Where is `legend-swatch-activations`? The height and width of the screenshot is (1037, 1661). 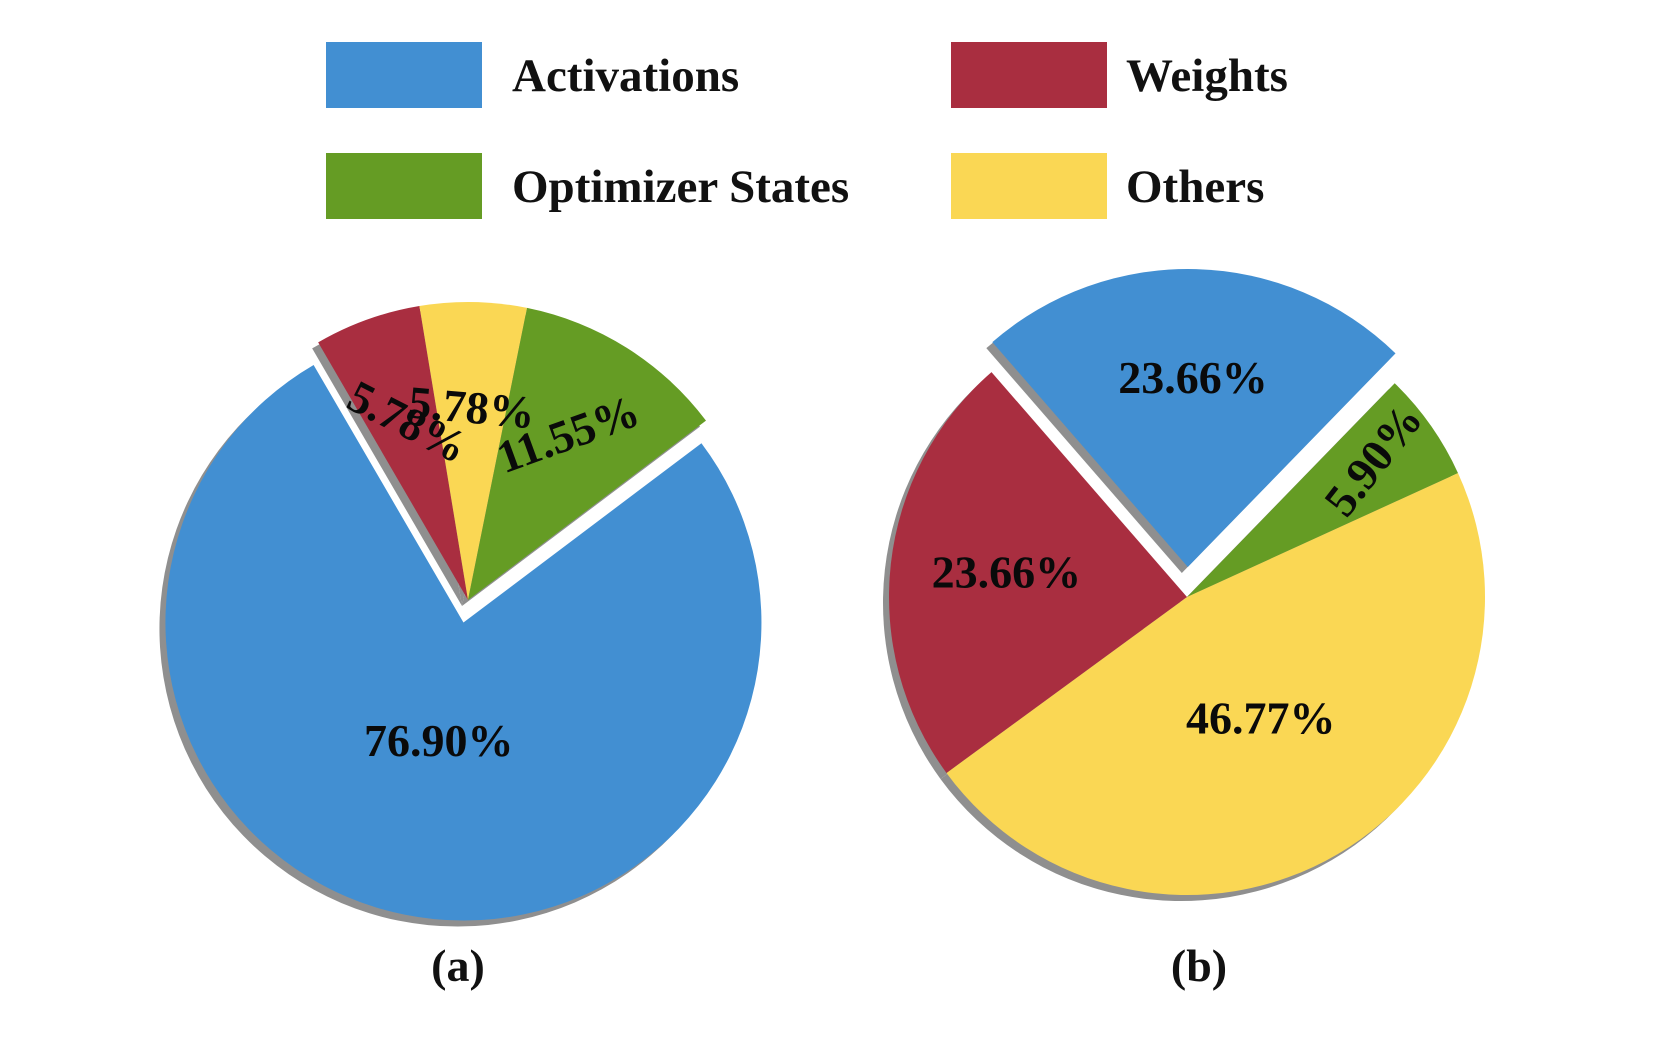
legend-swatch-activations is located at coordinates (404, 75).